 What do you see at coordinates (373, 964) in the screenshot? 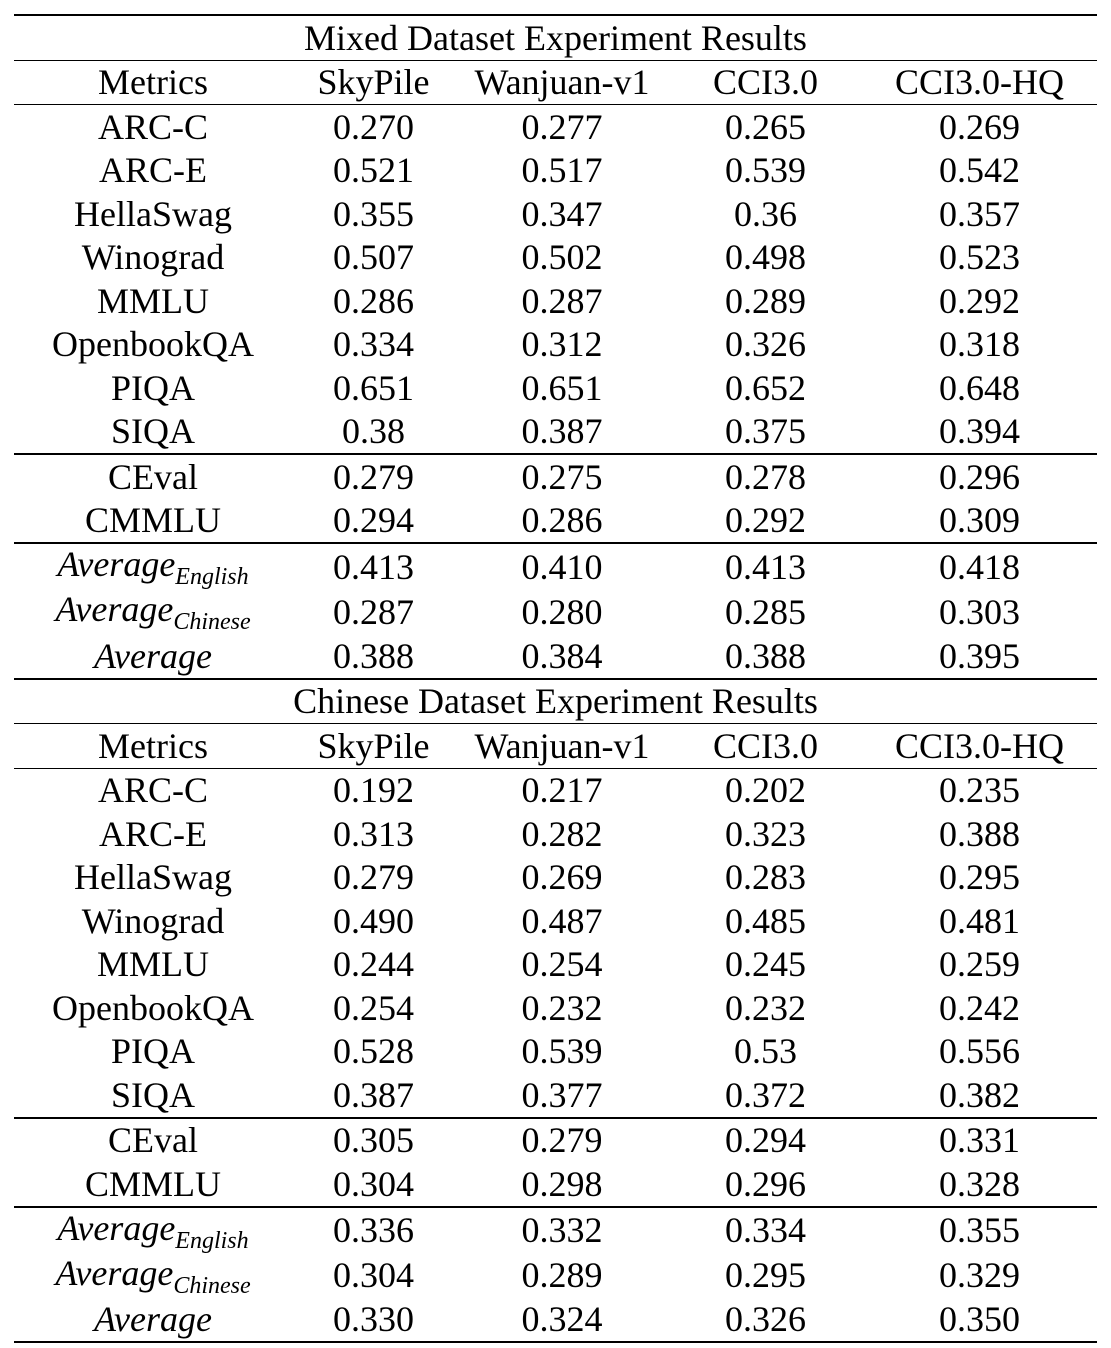
I see `value-cell: 0.244` at bounding box center [373, 964].